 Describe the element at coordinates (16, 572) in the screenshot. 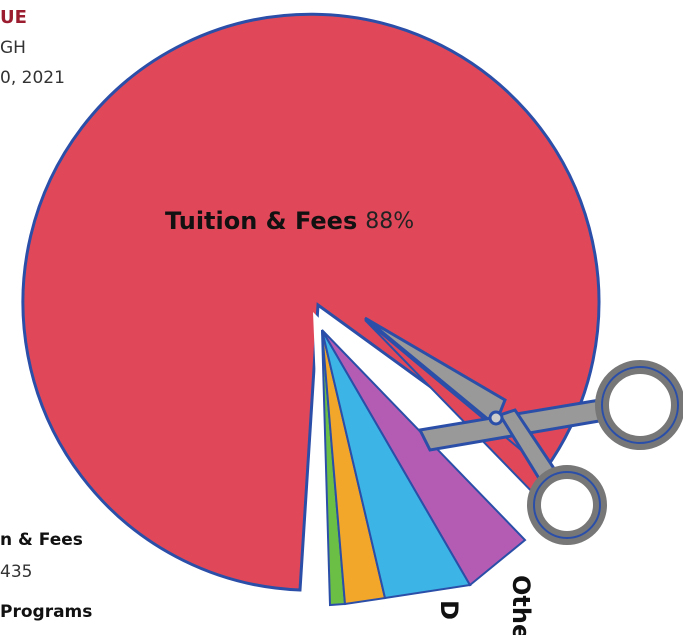

I see `legend-value: 435` at that location.